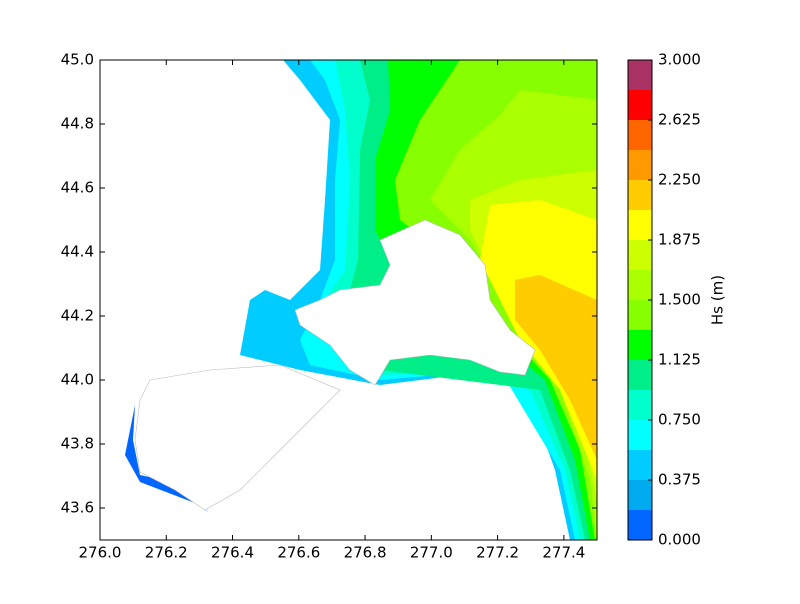 Image resolution: width=800 pixels, height=604 pixels. I want to click on y-tick-label: 44.8, so click(77, 124).